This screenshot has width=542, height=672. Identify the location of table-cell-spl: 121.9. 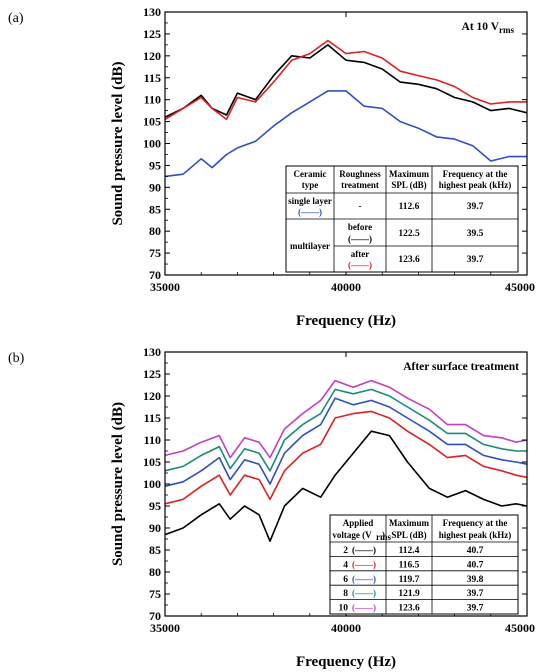
(409, 594).